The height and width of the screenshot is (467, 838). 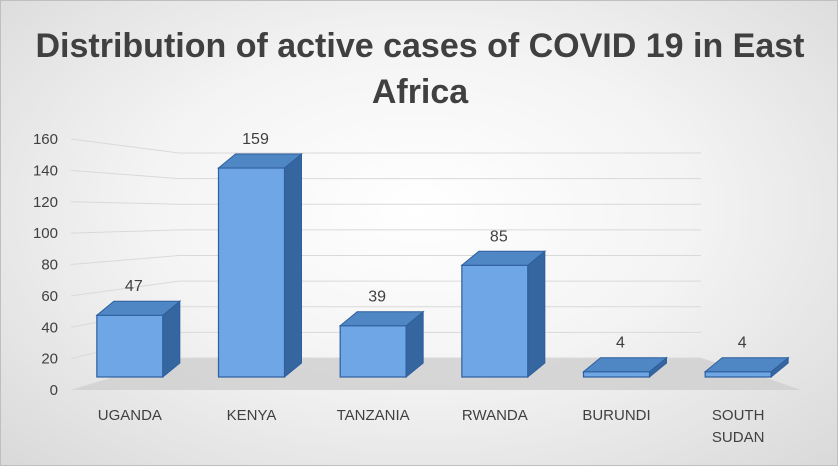 What do you see at coordinates (49, 265) in the screenshot?
I see `y-tick-label: 80` at bounding box center [49, 265].